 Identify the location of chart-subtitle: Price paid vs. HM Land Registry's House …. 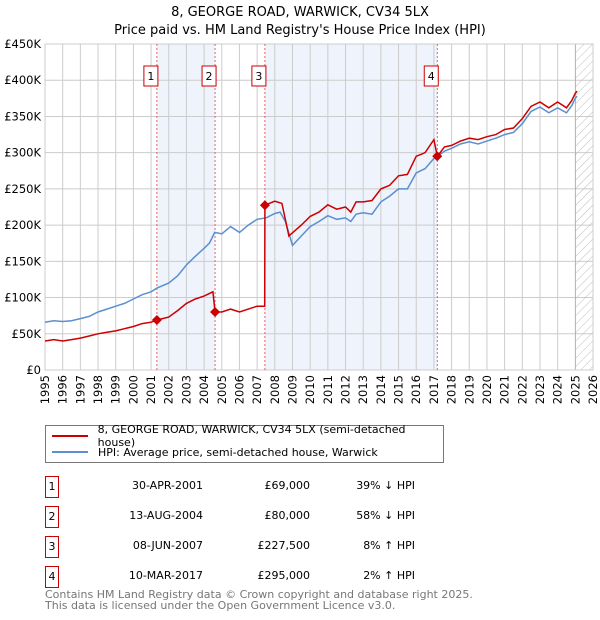
(300, 30).